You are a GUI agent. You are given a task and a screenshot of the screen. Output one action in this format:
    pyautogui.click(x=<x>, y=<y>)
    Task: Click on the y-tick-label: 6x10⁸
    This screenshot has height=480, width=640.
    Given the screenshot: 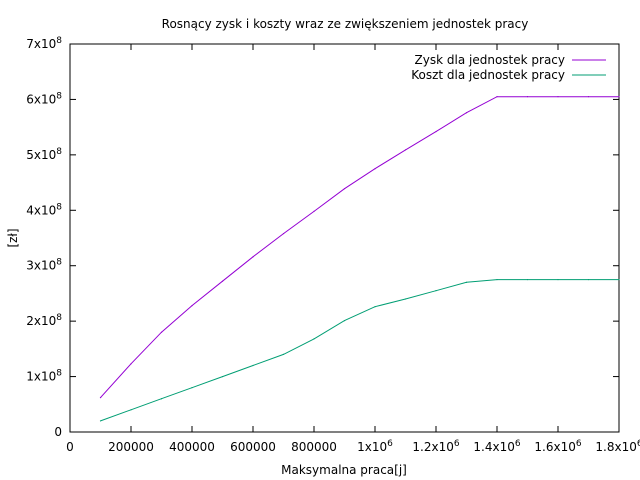 What is the action you would take?
    pyautogui.click(x=44, y=98)
    